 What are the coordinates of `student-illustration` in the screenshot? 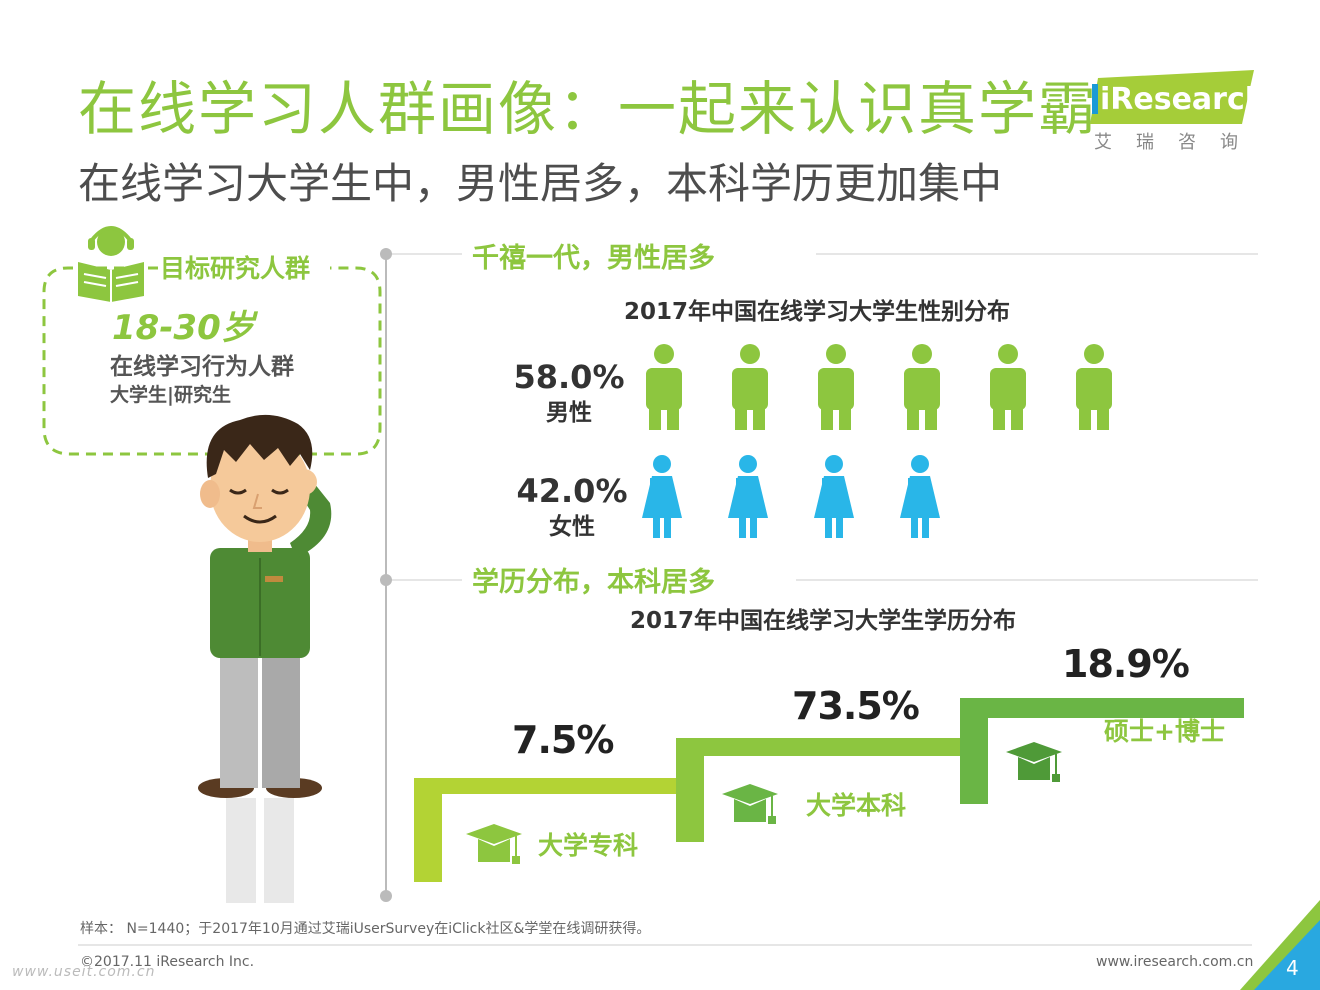 It's located at (265, 658).